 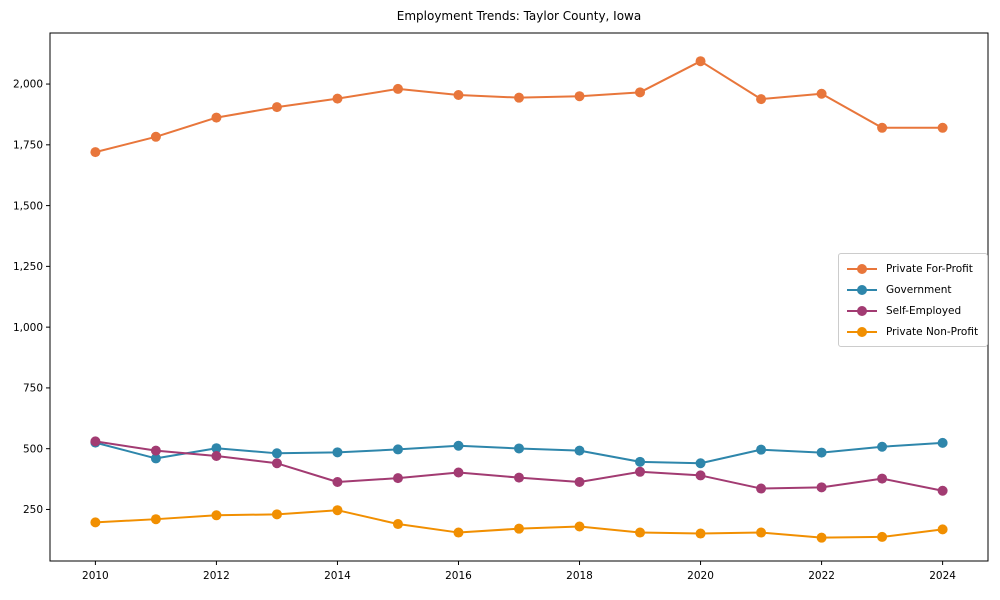 I want to click on y-tick-label: 1,250, so click(x=28, y=267).